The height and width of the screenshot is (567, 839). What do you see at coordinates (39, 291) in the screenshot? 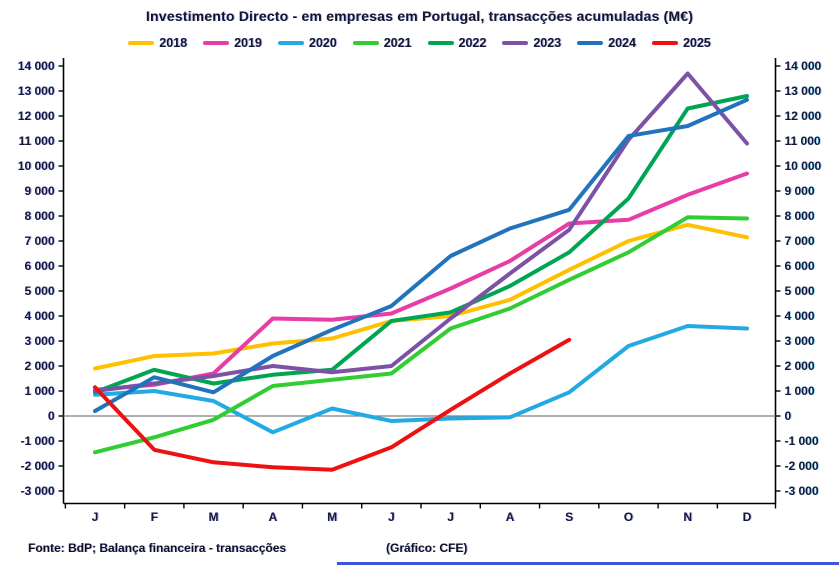
I see `y-tick-label-left: 5 000` at bounding box center [39, 291].